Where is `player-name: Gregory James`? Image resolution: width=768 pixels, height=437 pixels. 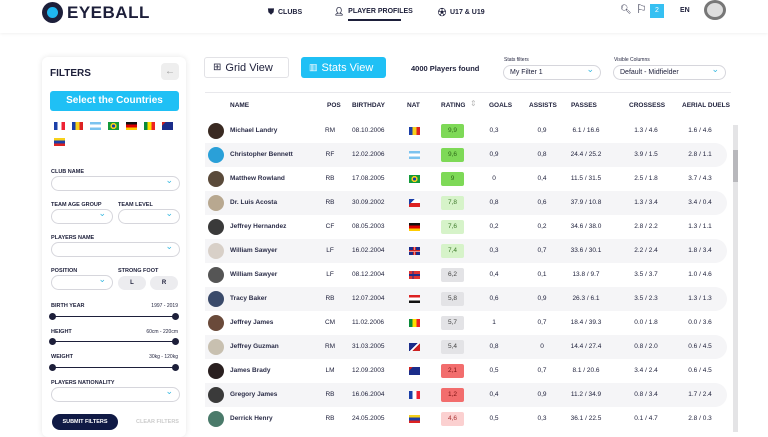 player-name: Gregory James is located at coordinates (254, 394).